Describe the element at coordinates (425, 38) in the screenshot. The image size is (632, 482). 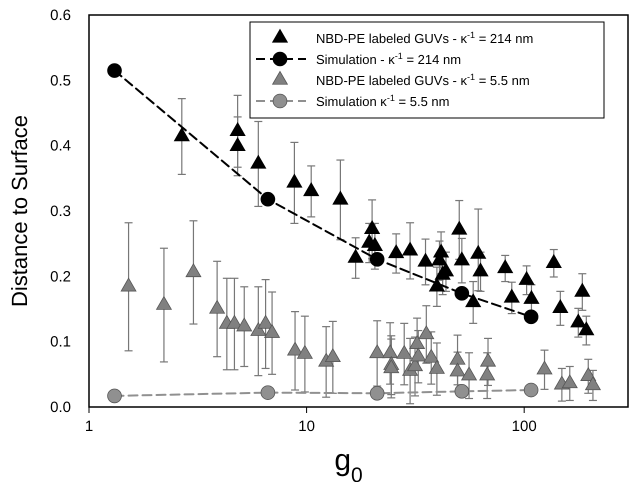
I see `legend-label: NBD-PE labeled GUVs - κ$^{-1}$ = 214 nm` at that location.